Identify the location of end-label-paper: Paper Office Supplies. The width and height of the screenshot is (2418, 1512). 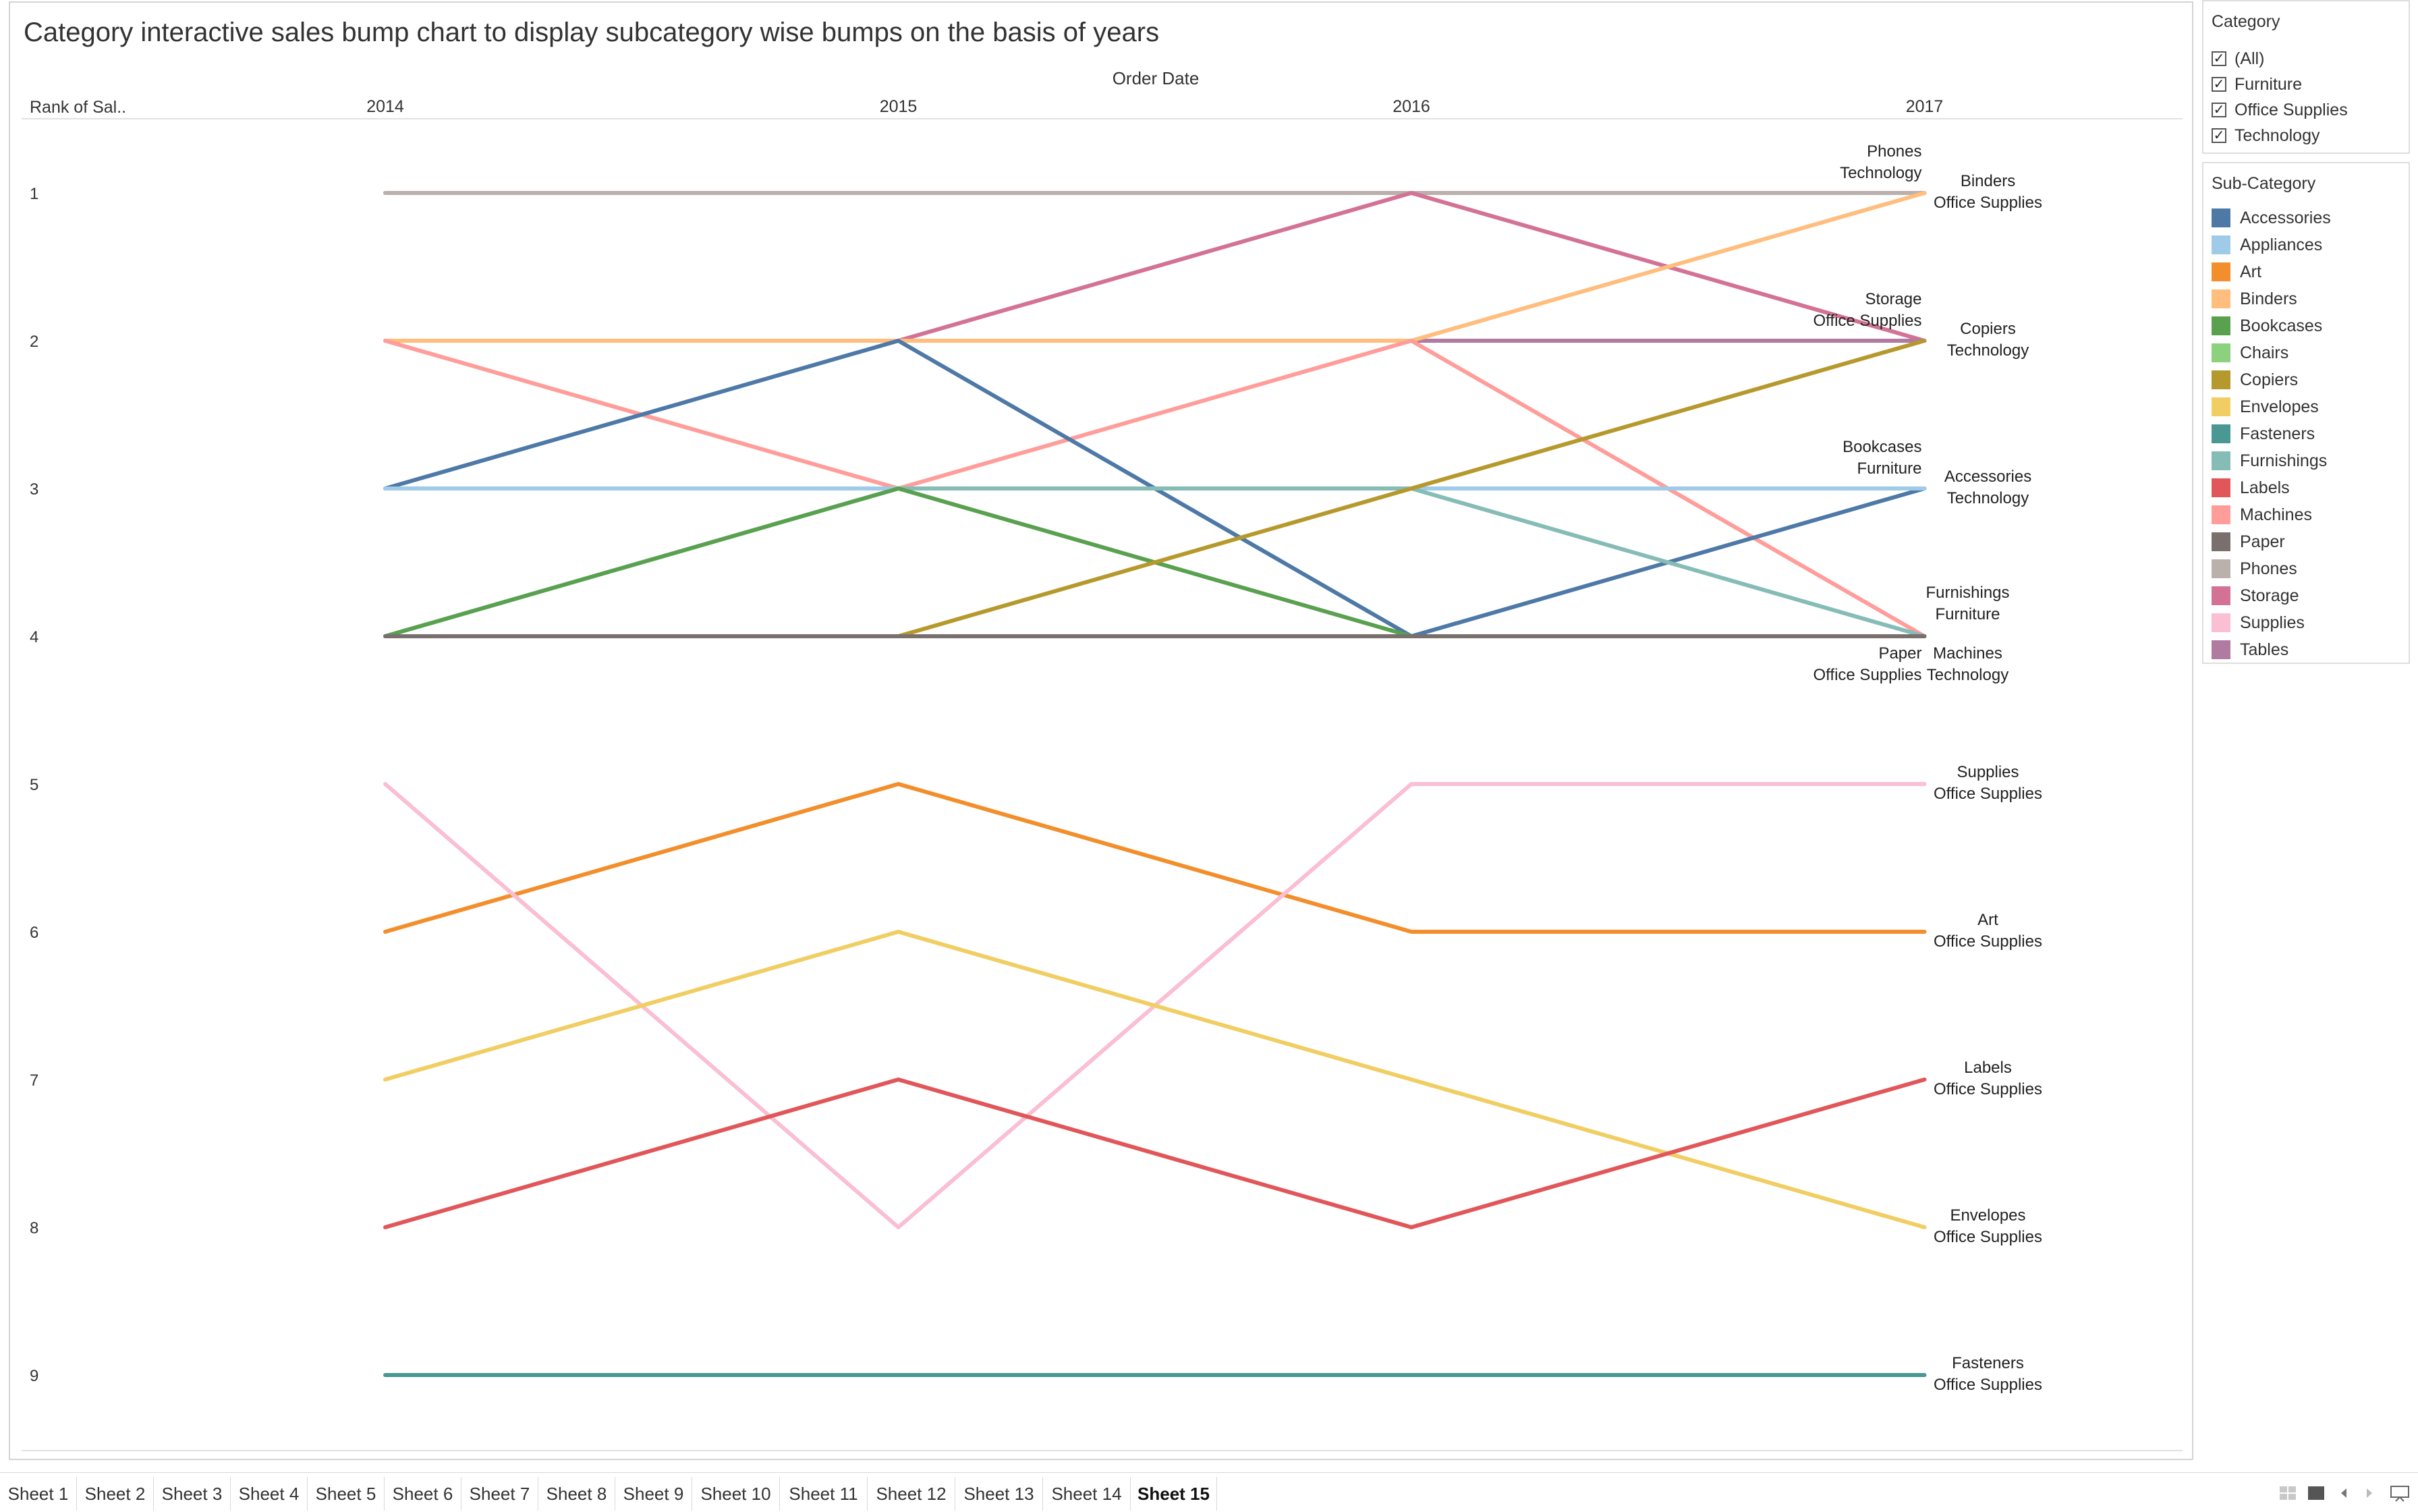
(1868, 664).